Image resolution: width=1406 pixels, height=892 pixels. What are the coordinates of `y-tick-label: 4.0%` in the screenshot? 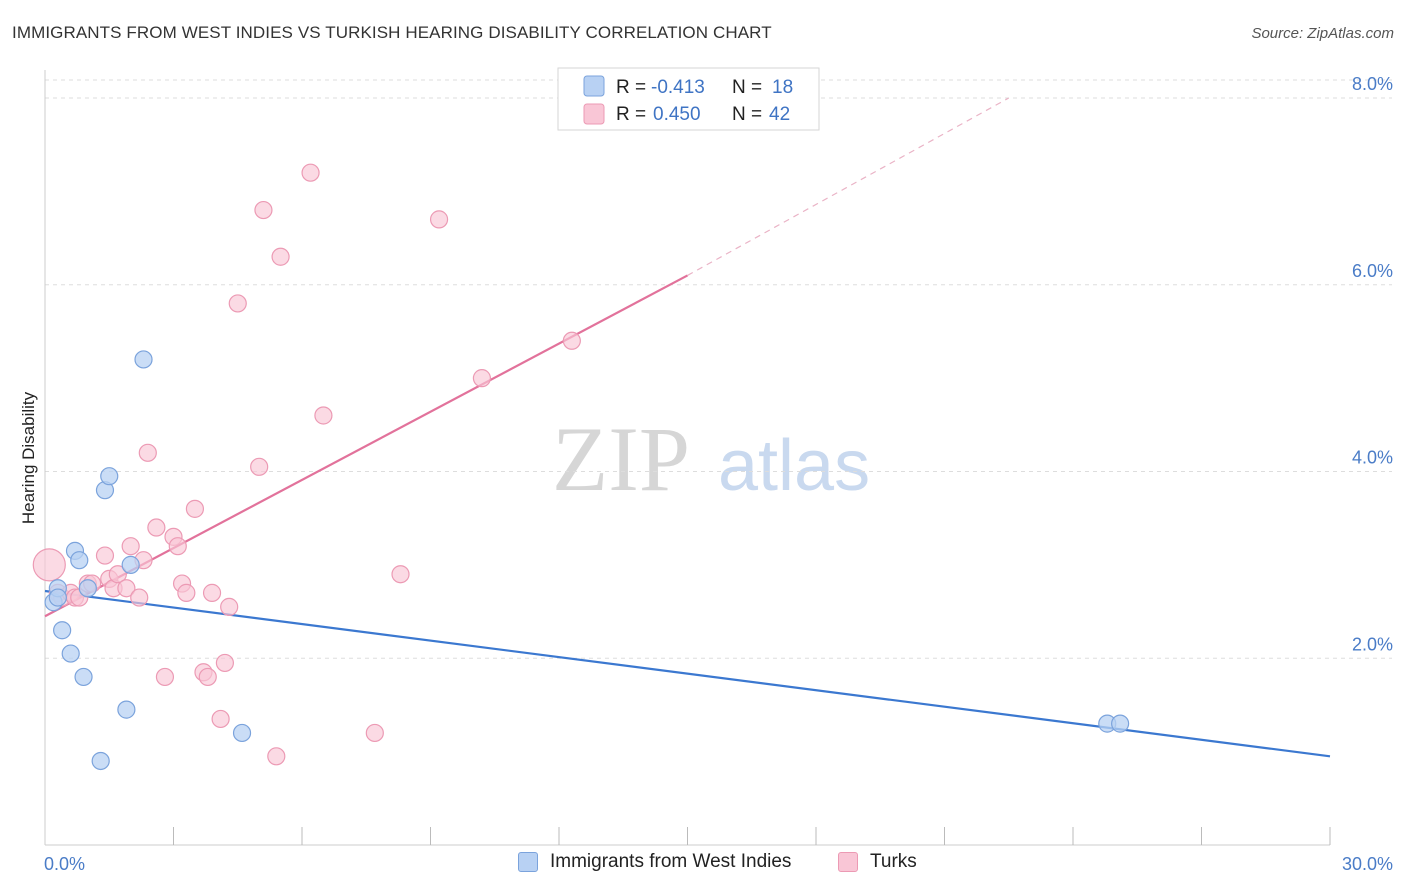 It's located at (1372, 458).